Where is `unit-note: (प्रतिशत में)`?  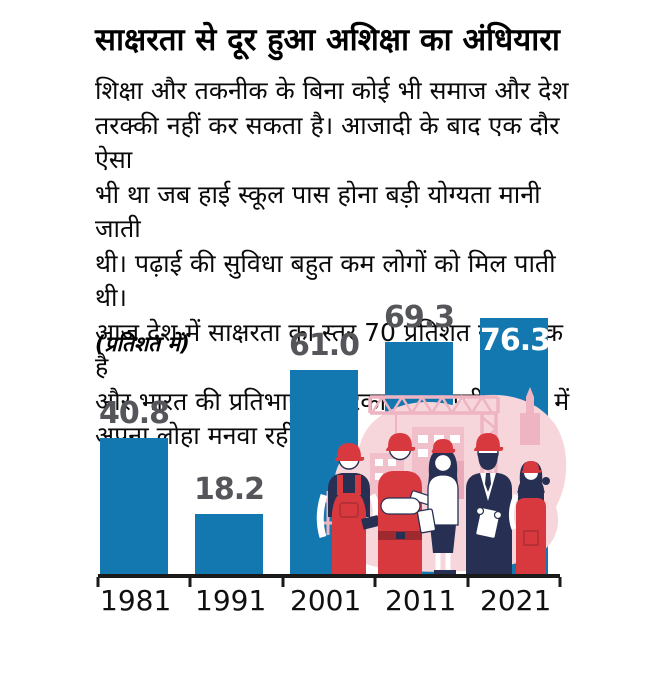
unit-note: (प्रतिशत में) is located at coordinates (142, 344).